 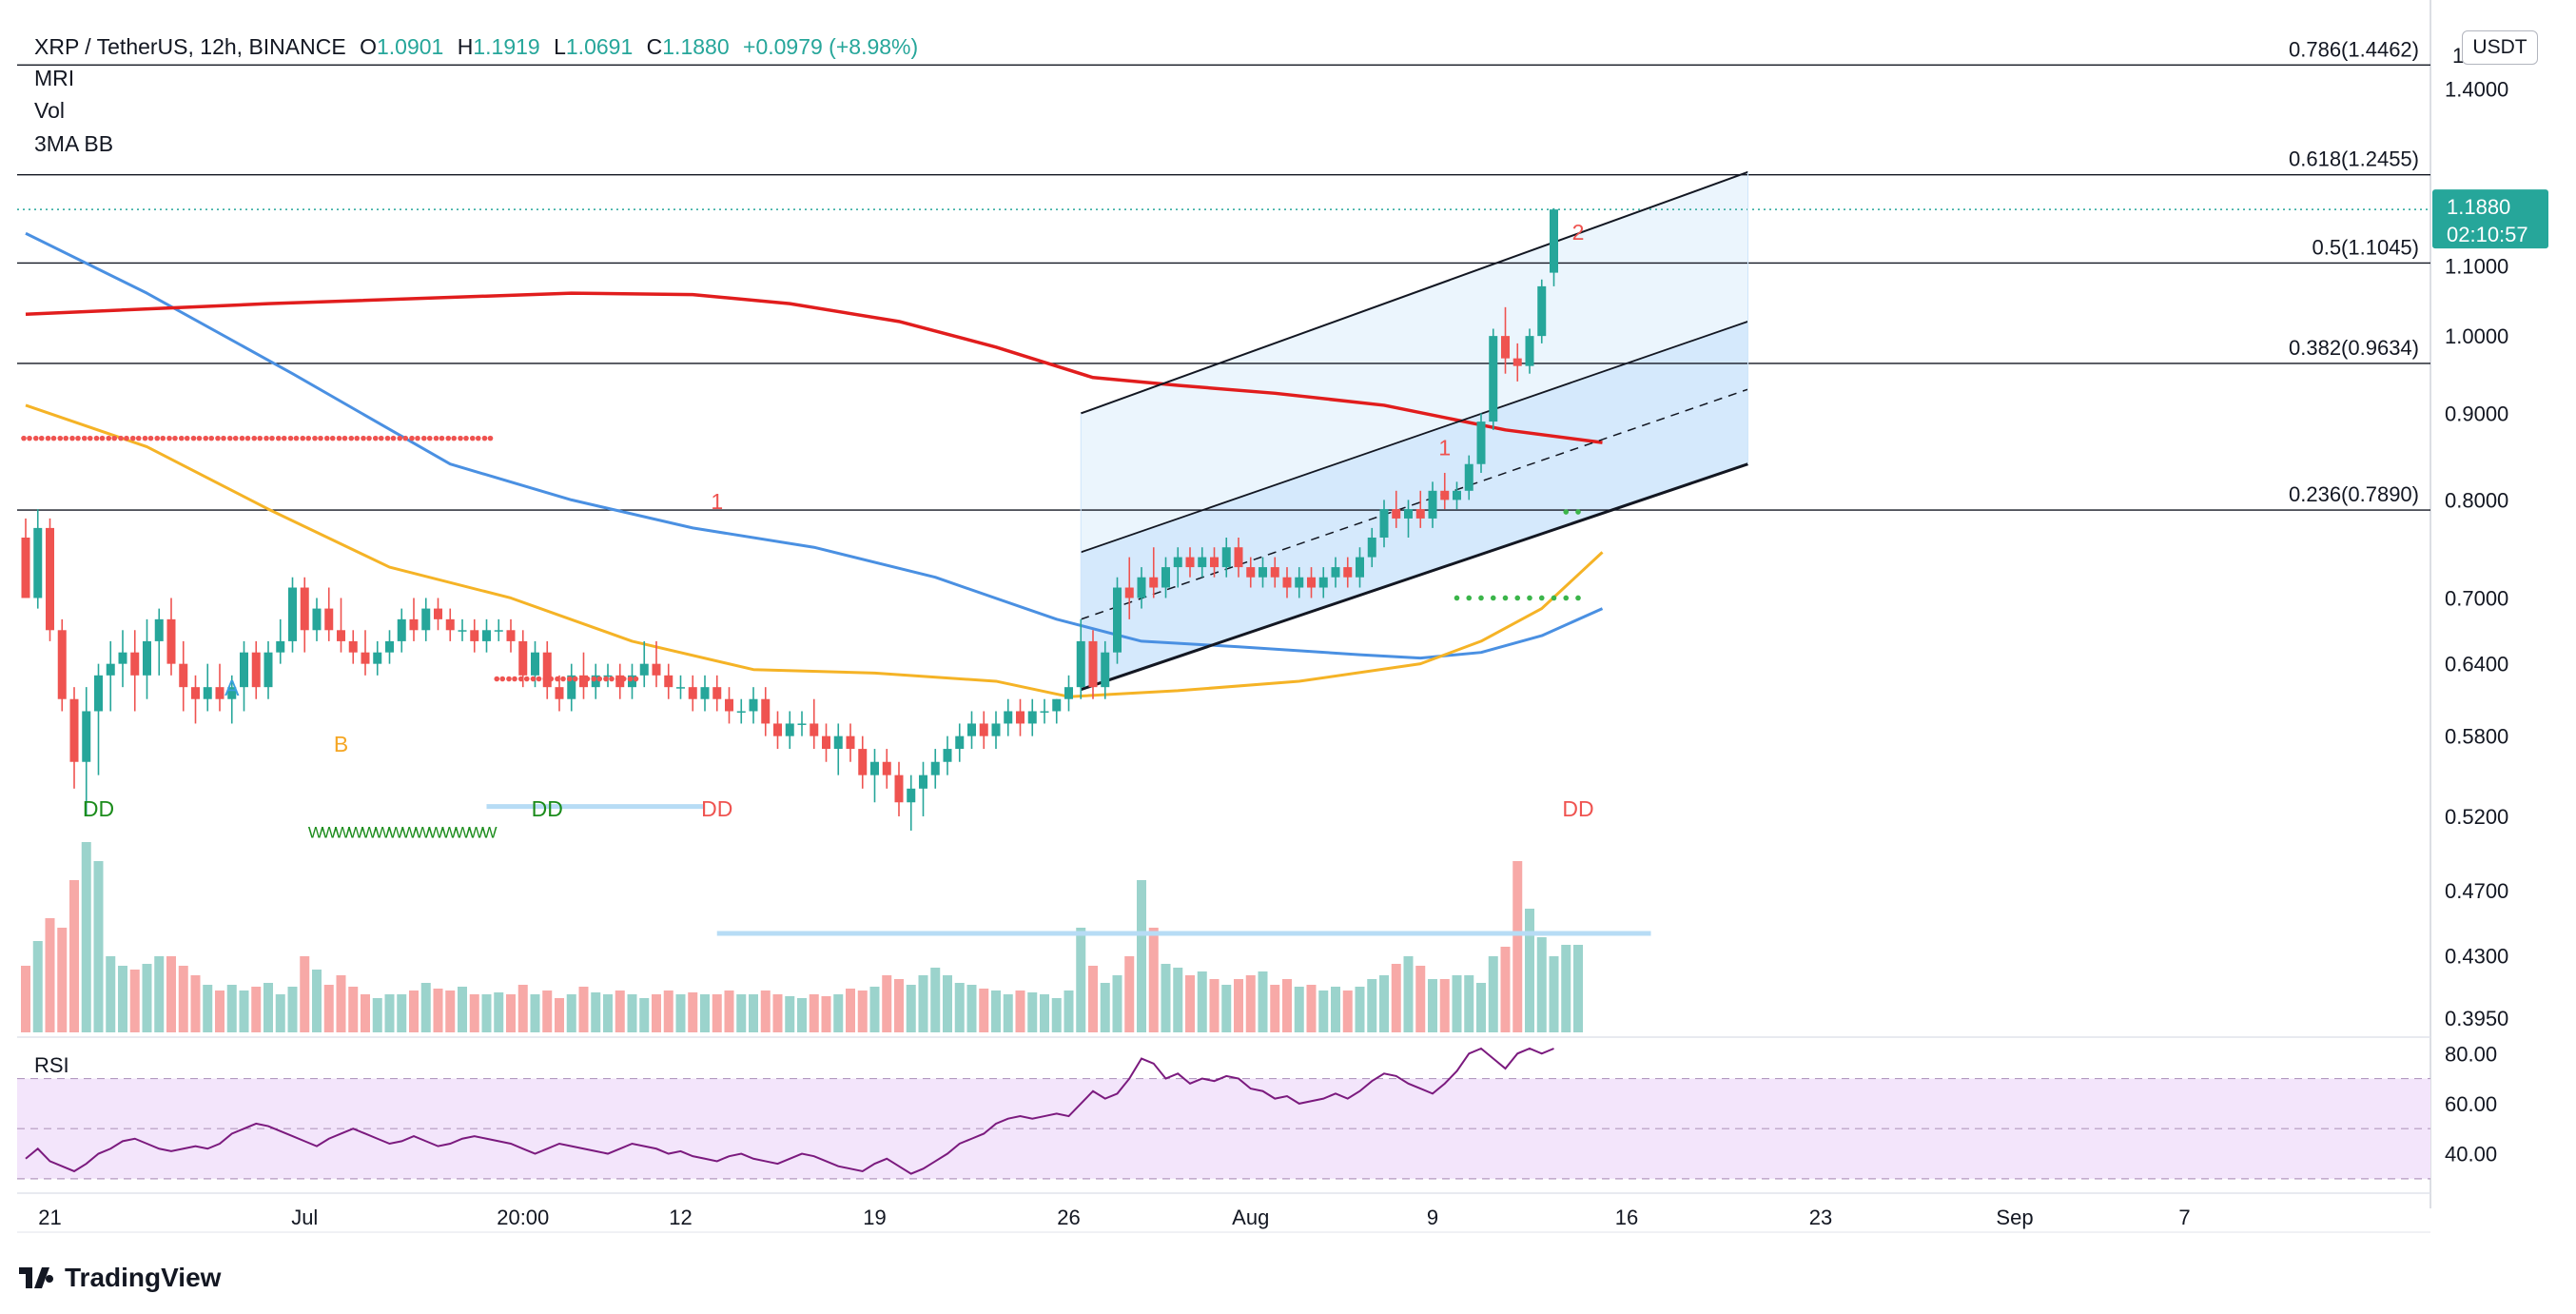 What do you see at coordinates (1821, 1218) in the screenshot?
I see `time-tick-label: 23` at bounding box center [1821, 1218].